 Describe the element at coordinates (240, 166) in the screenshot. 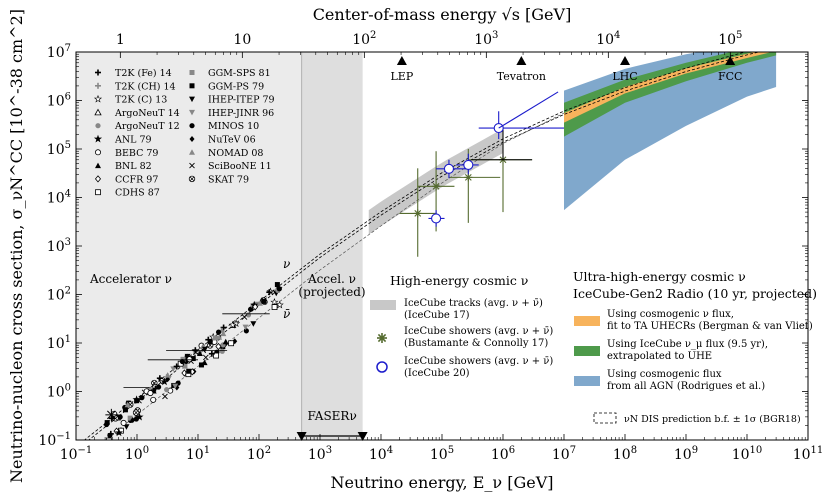

I see `legend-label: SciBooNE 11` at that location.